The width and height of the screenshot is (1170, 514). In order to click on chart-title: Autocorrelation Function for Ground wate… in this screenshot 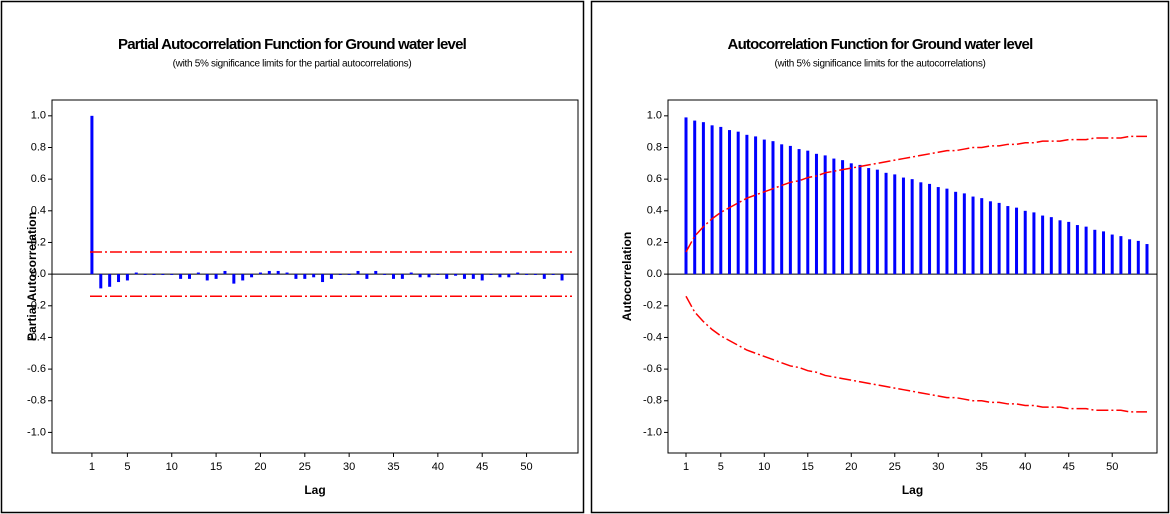, I will do `click(881, 44)`.